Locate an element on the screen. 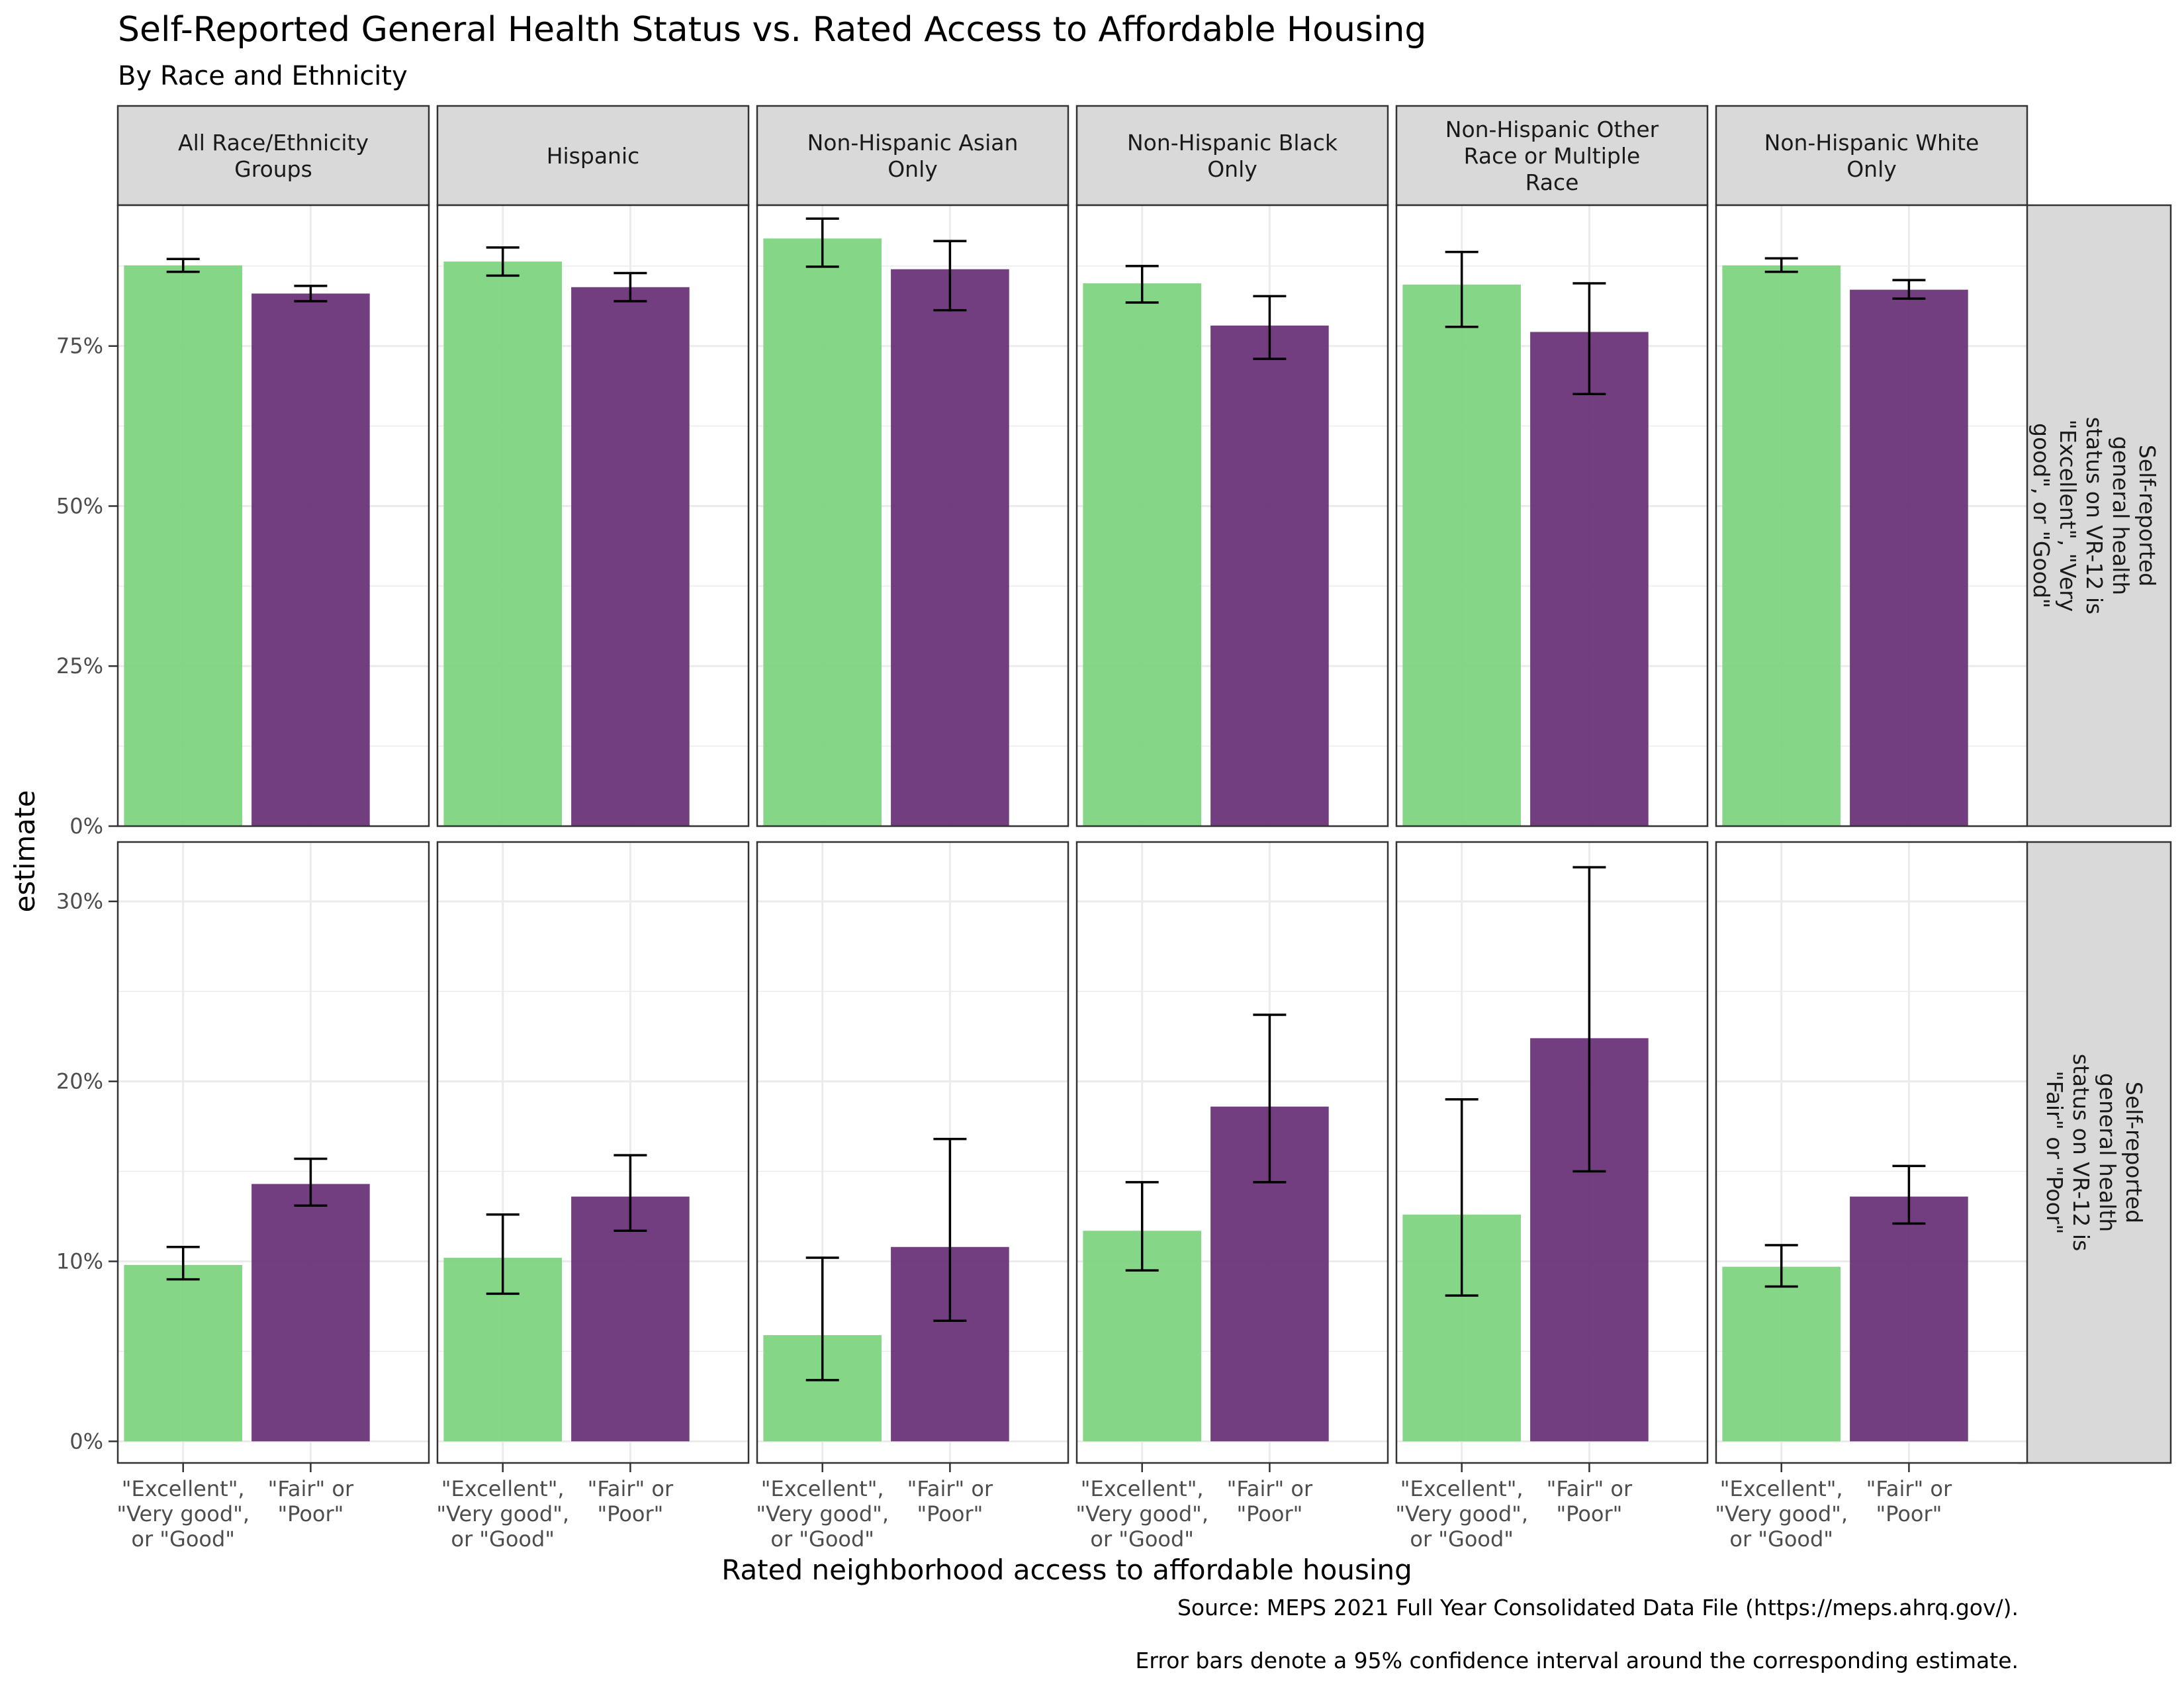 The width and height of the screenshot is (2184, 1688). y-tick-label: 30% is located at coordinates (79, 901).